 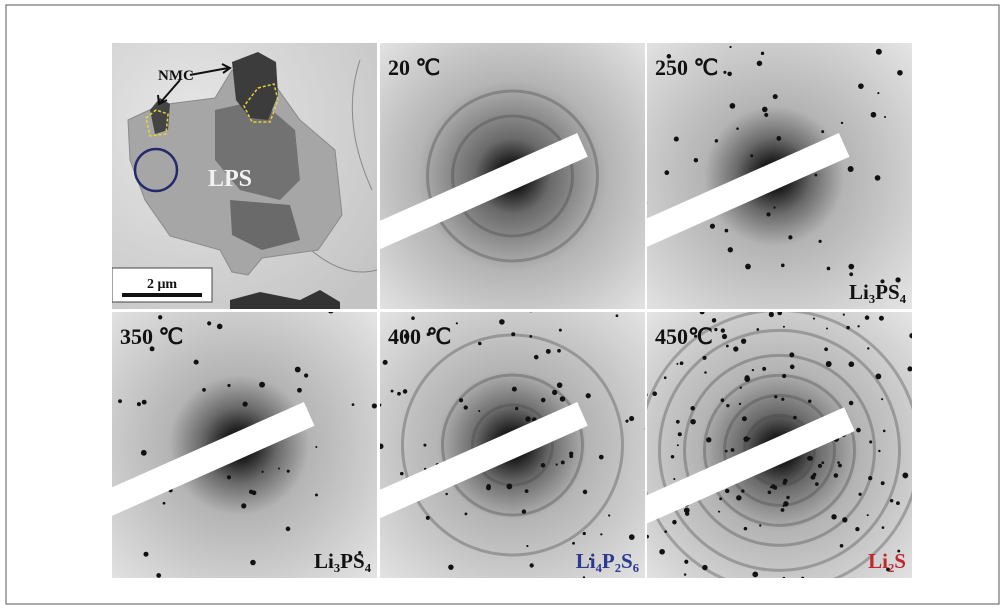 I want to click on phase-label: Li₂S, so click(x=887, y=561).